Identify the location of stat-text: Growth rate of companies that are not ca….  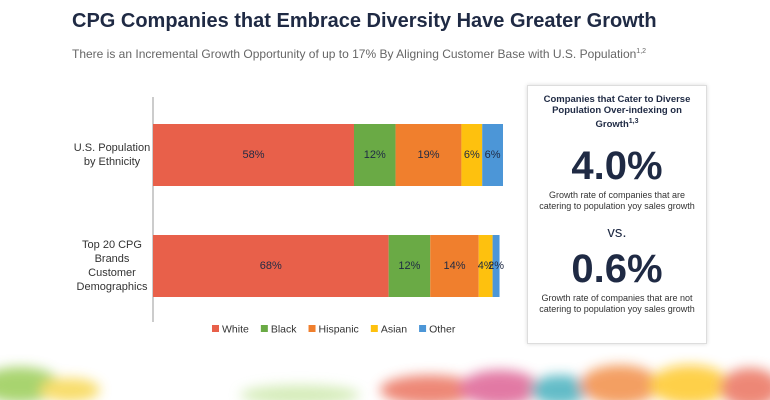
(617, 304).